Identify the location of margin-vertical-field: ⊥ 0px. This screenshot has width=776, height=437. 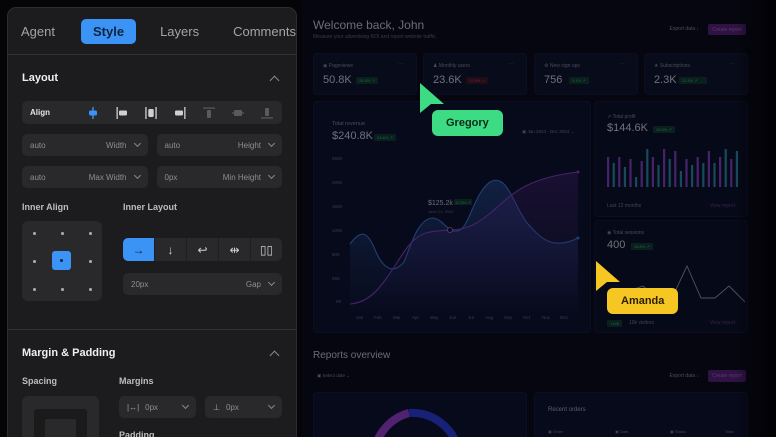
(243, 407).